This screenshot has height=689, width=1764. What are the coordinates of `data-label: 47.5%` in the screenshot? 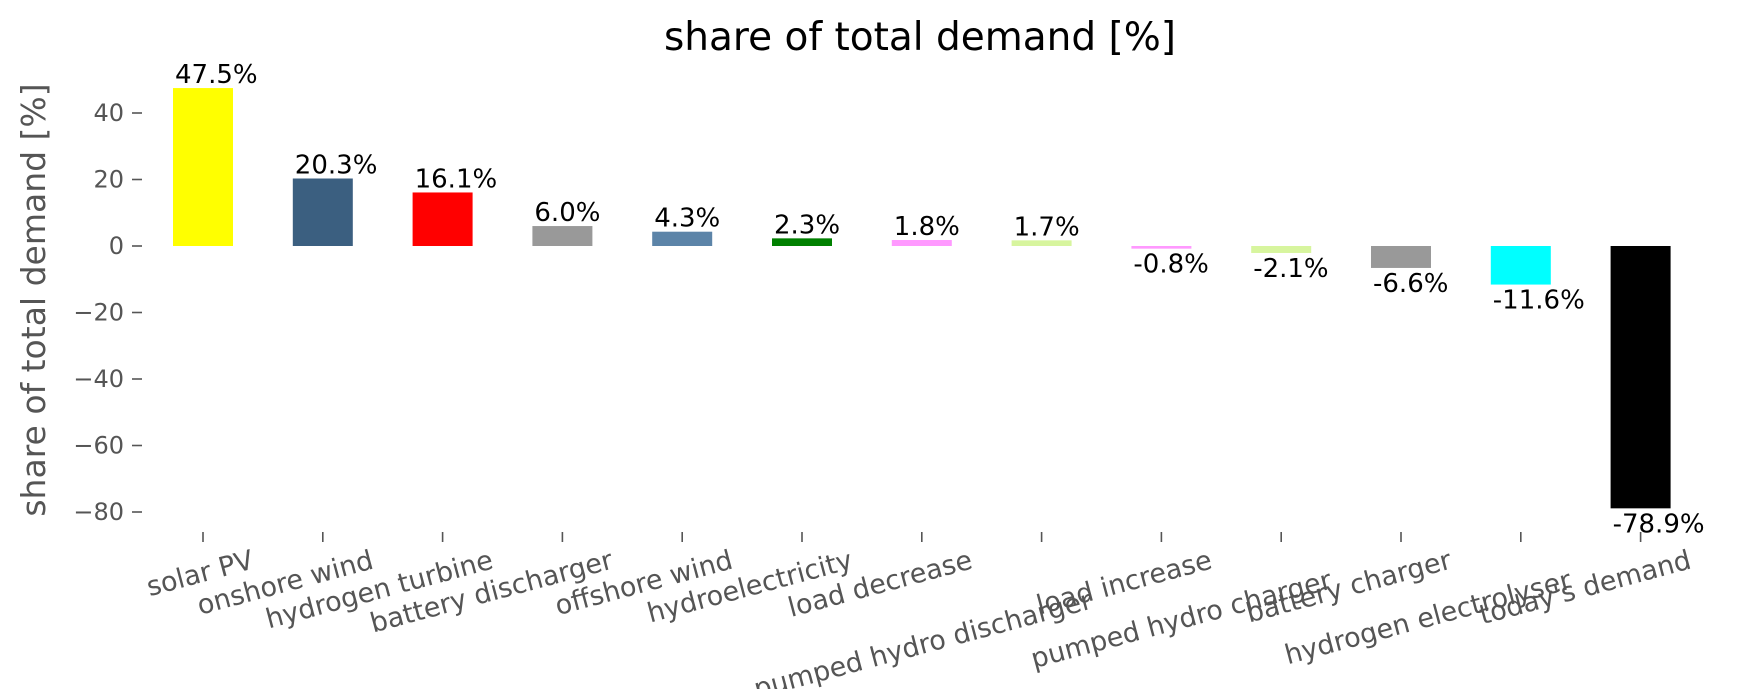 It's located at (216, 75).